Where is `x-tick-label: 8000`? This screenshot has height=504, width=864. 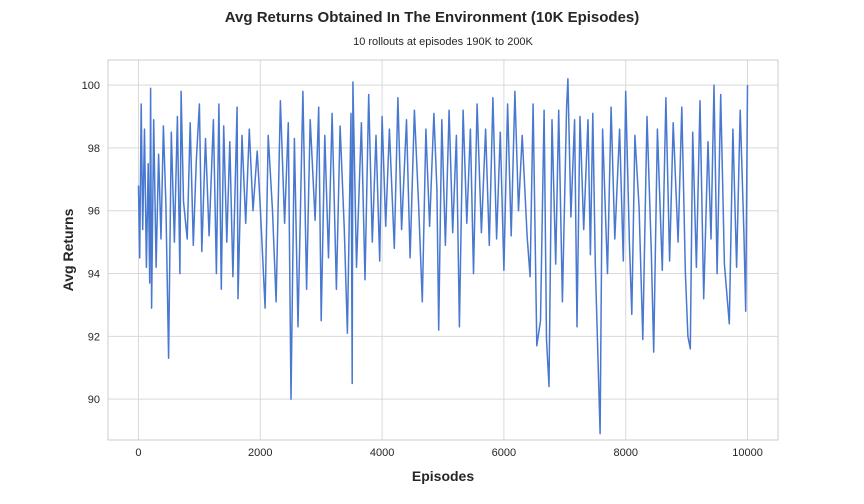
x-tick-label: 8000 is located at coordinates (625, 453).